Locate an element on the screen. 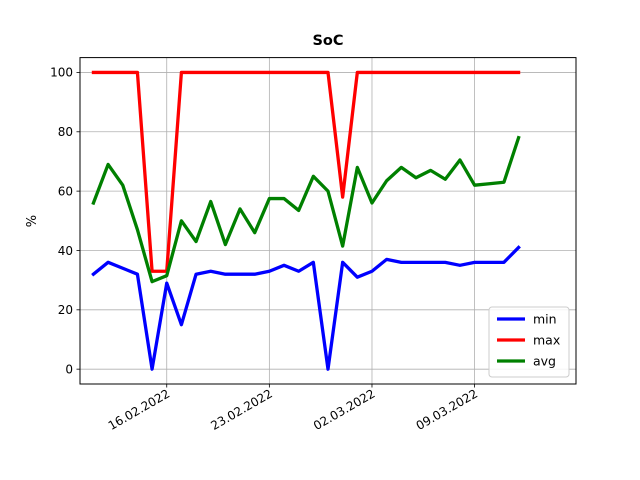 The width and height of the screenshot is (640, 480). x-tick-label: 23.02.2022 is located at coordinates (241, 409).